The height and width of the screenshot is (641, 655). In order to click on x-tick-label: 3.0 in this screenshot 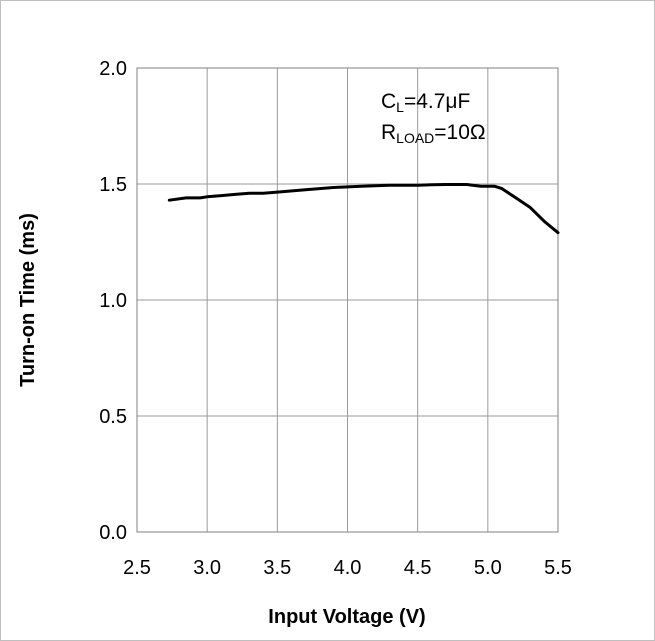, I will do `click(207, 568)`.